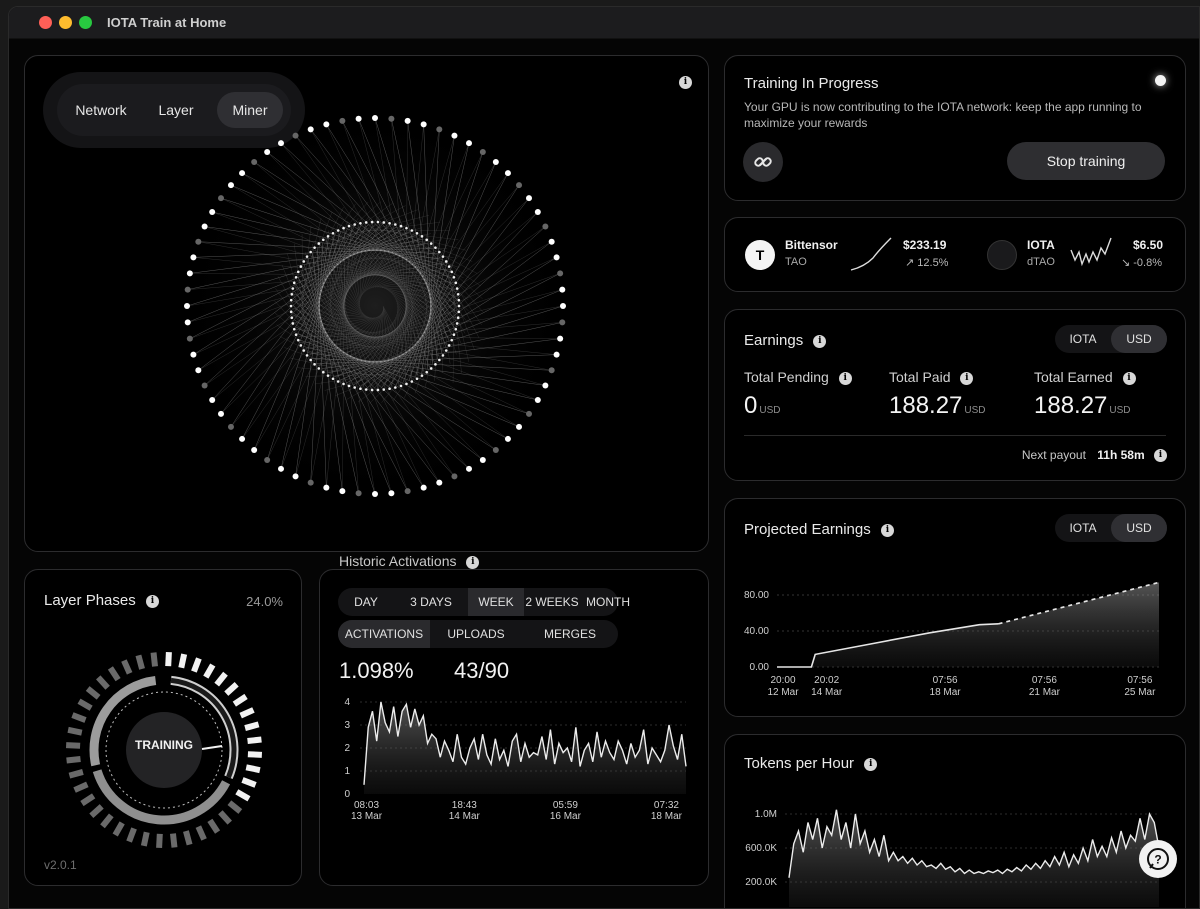  Describe the element at coordinates (384, 634) in the screenshot. I see `metric-activations: ACTIVATIONS` at that location.